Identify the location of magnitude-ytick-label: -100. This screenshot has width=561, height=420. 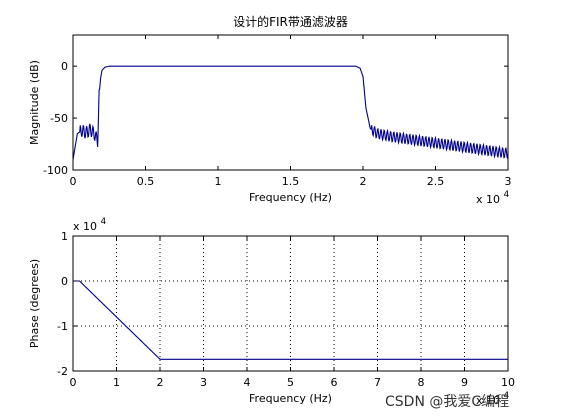
(55, 170).